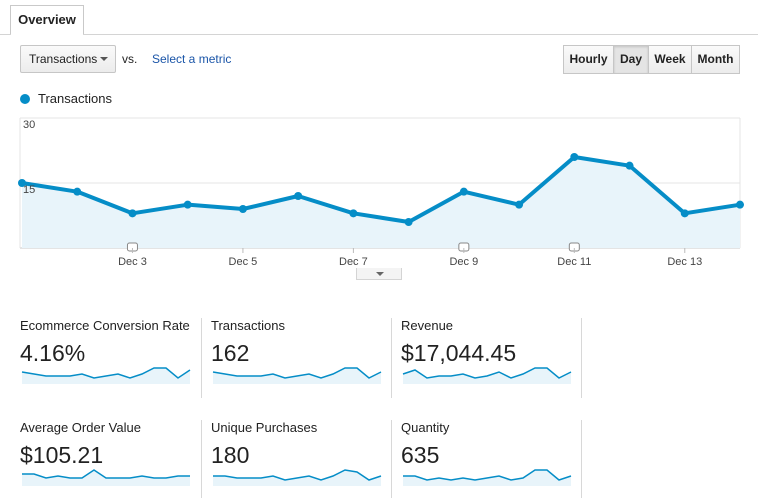 The height and width of the screenshot is (501, 758). I want to click on triangle-down-icon, so click(380, 274).